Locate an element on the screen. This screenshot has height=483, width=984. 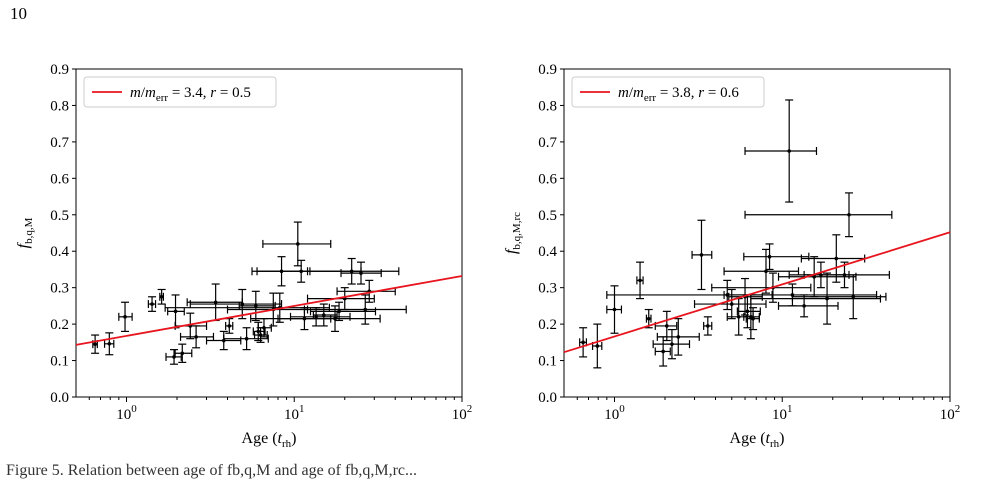
x-tick-label: 10⁰ is located at coordinates (126, 413).